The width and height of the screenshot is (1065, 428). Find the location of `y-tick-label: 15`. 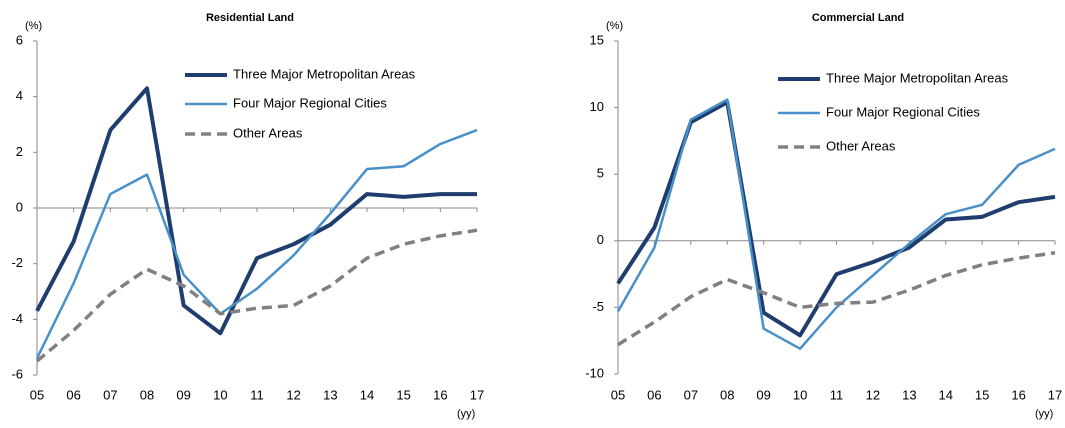

y-tick-label: 15 is located at coordinates (597, 39).